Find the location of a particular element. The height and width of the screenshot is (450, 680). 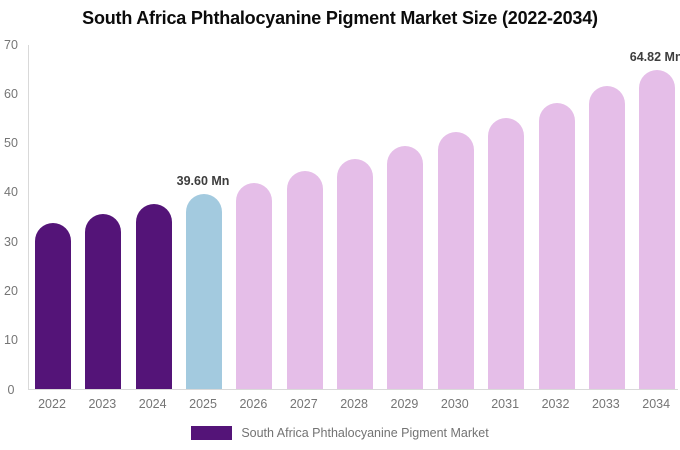

x-tick-label: 2027 is located at coordinates (303, 404).